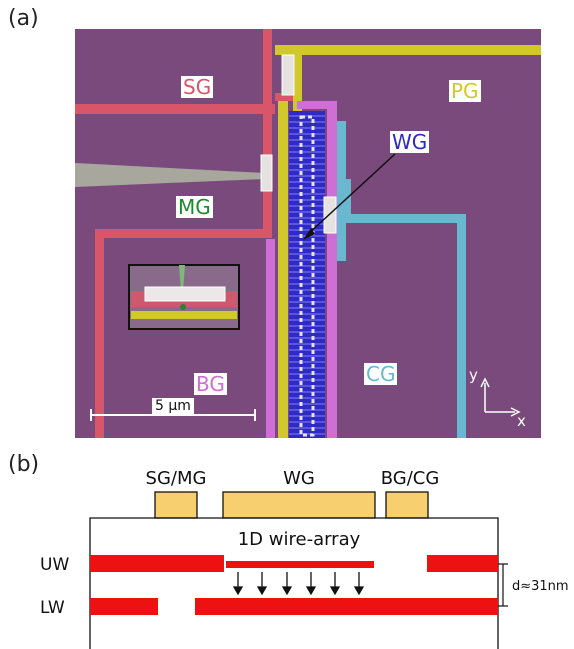 Image resolution: width=574 pixels, height=649 pixels. I want to click on cg-contact, so click(330, 215).